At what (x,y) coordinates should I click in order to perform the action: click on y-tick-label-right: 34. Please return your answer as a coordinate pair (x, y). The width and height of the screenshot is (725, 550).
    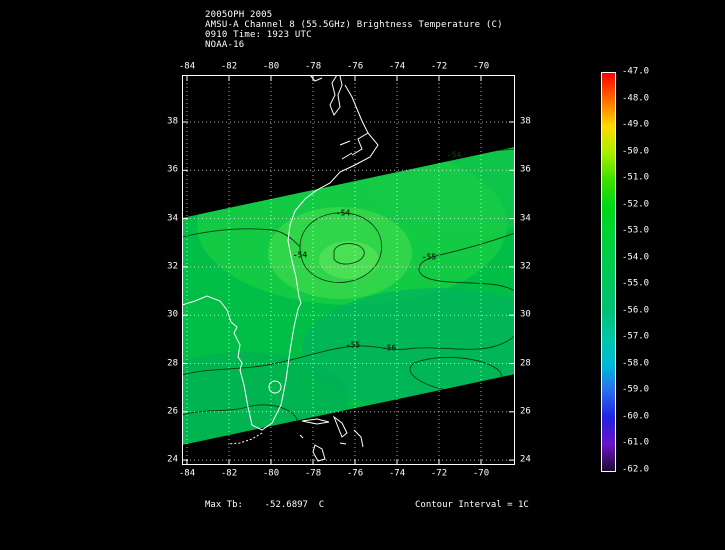
    Looking at the image, I should click on (525, 218).